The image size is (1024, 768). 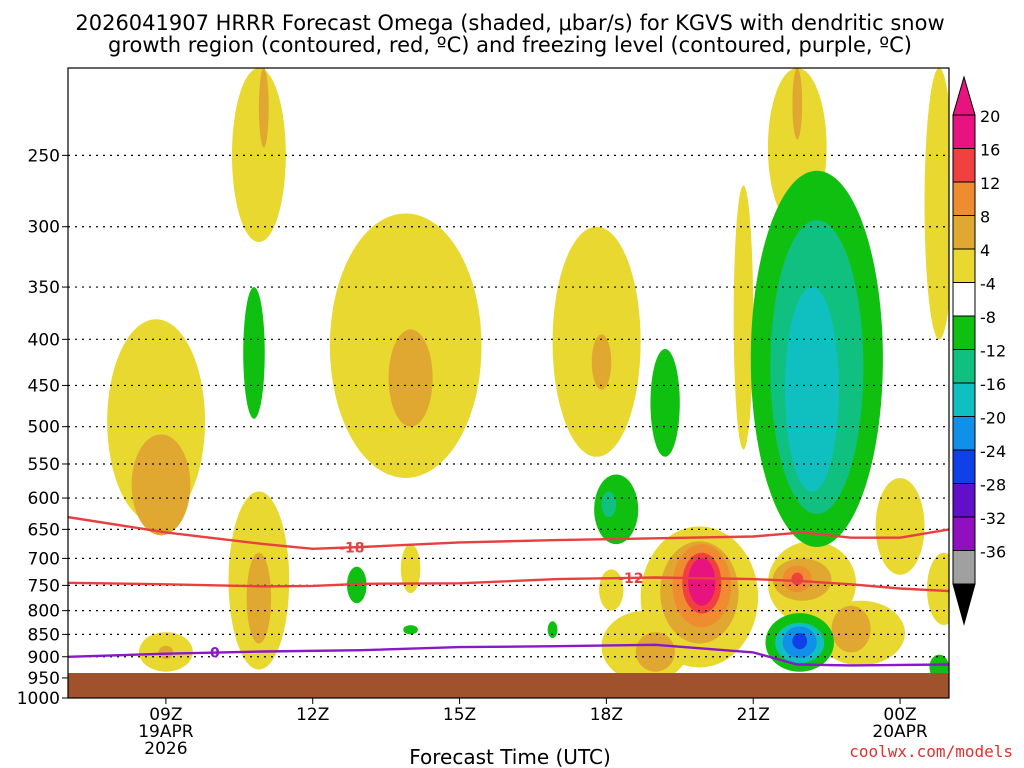 What do you see at coordinates (44, 228) in the screenshot?
I see `y-tick-label-300: 300` at bounding box center [44, 228].